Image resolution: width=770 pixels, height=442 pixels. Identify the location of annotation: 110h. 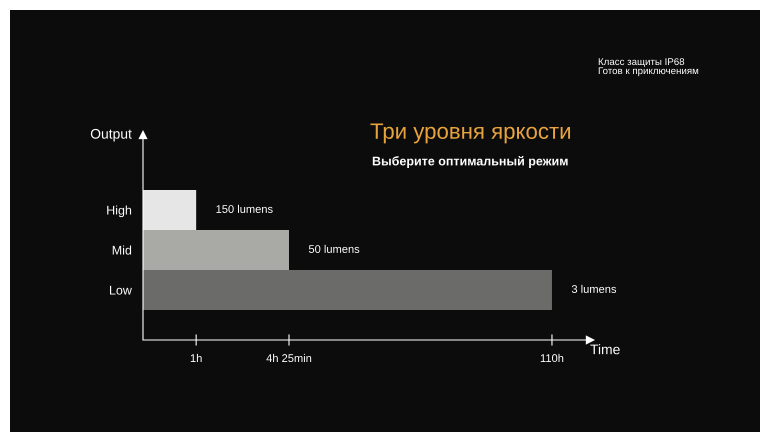
(552, 358).